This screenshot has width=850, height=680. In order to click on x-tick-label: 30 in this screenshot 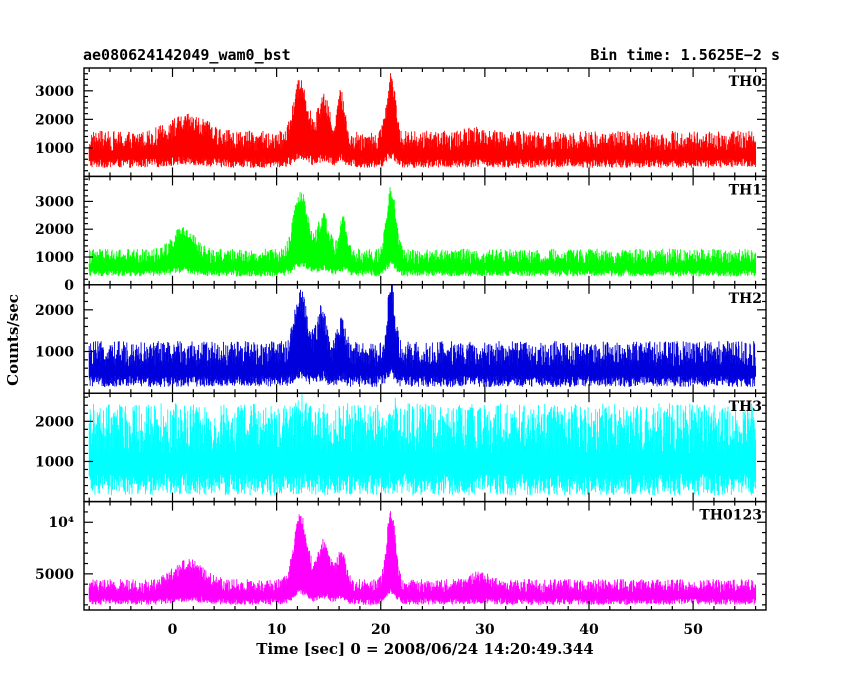, I will do `click(485, 630)`.